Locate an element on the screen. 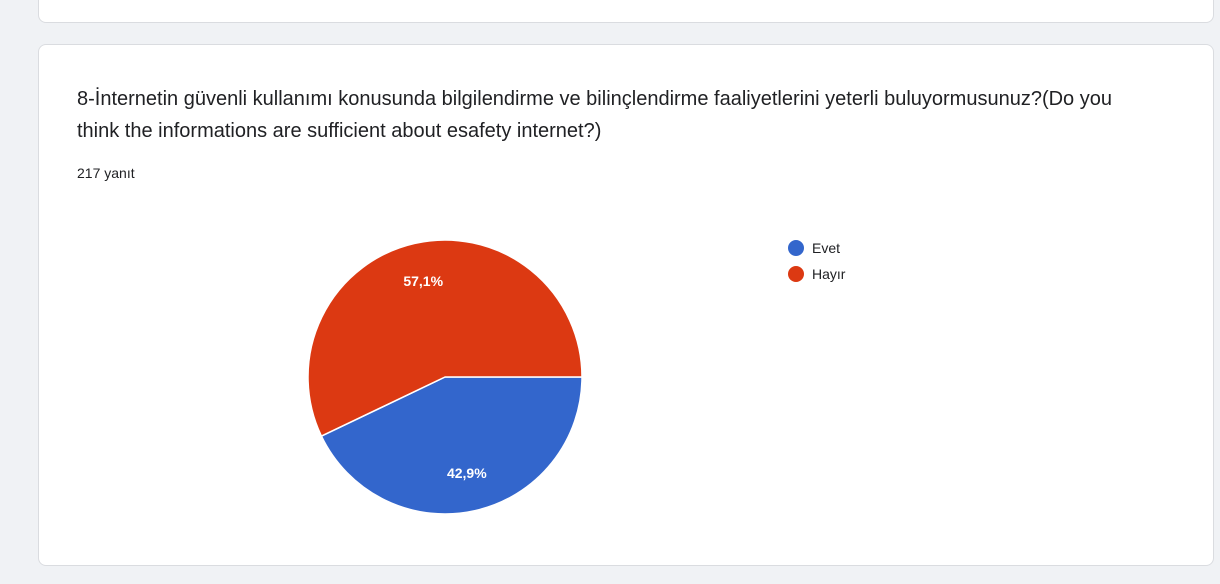 The image size is (1220, 584). pie-slices is located at coordinates (445, 377).